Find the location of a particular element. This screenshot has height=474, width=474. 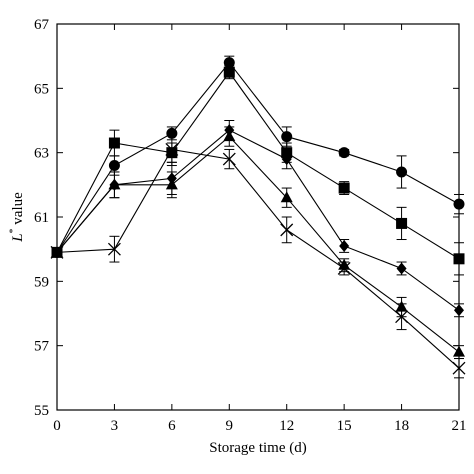

y-axis-title-sup: * is located at coordinates (13, 230).